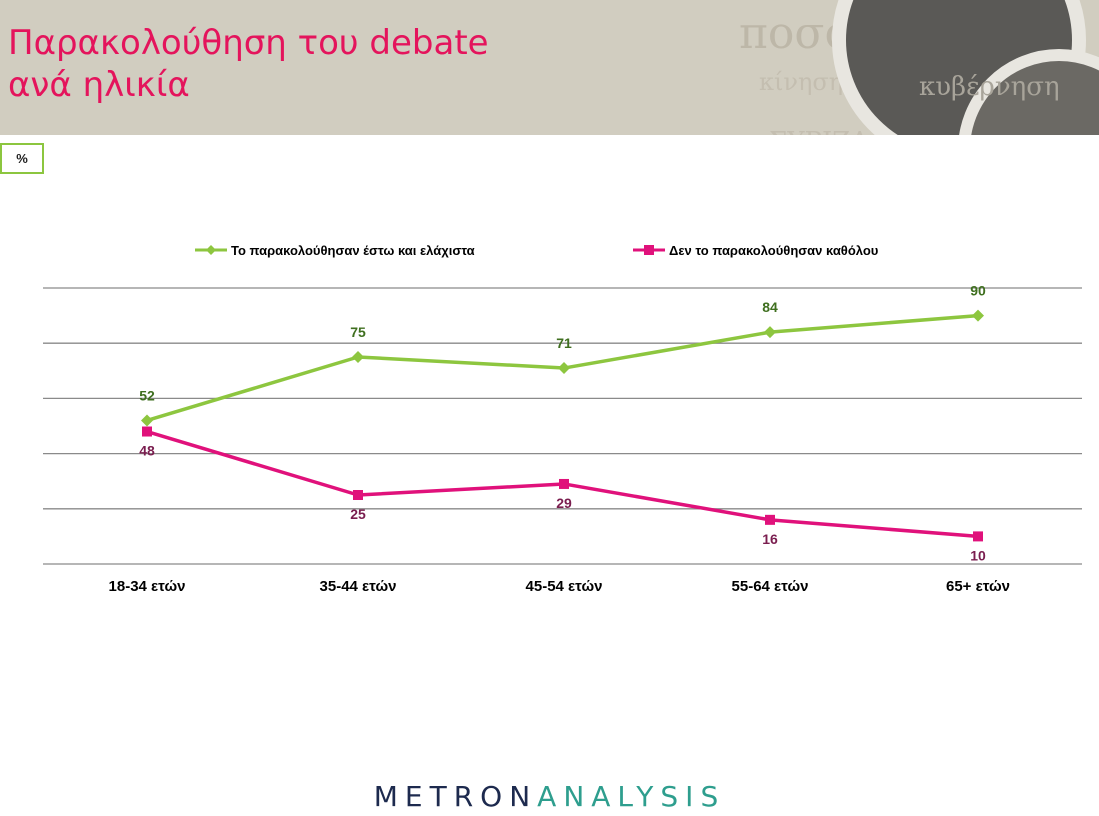  Describe the element at coordinates (147, 395) in the screenshot. I see `data-label-watched: 52` at that location.